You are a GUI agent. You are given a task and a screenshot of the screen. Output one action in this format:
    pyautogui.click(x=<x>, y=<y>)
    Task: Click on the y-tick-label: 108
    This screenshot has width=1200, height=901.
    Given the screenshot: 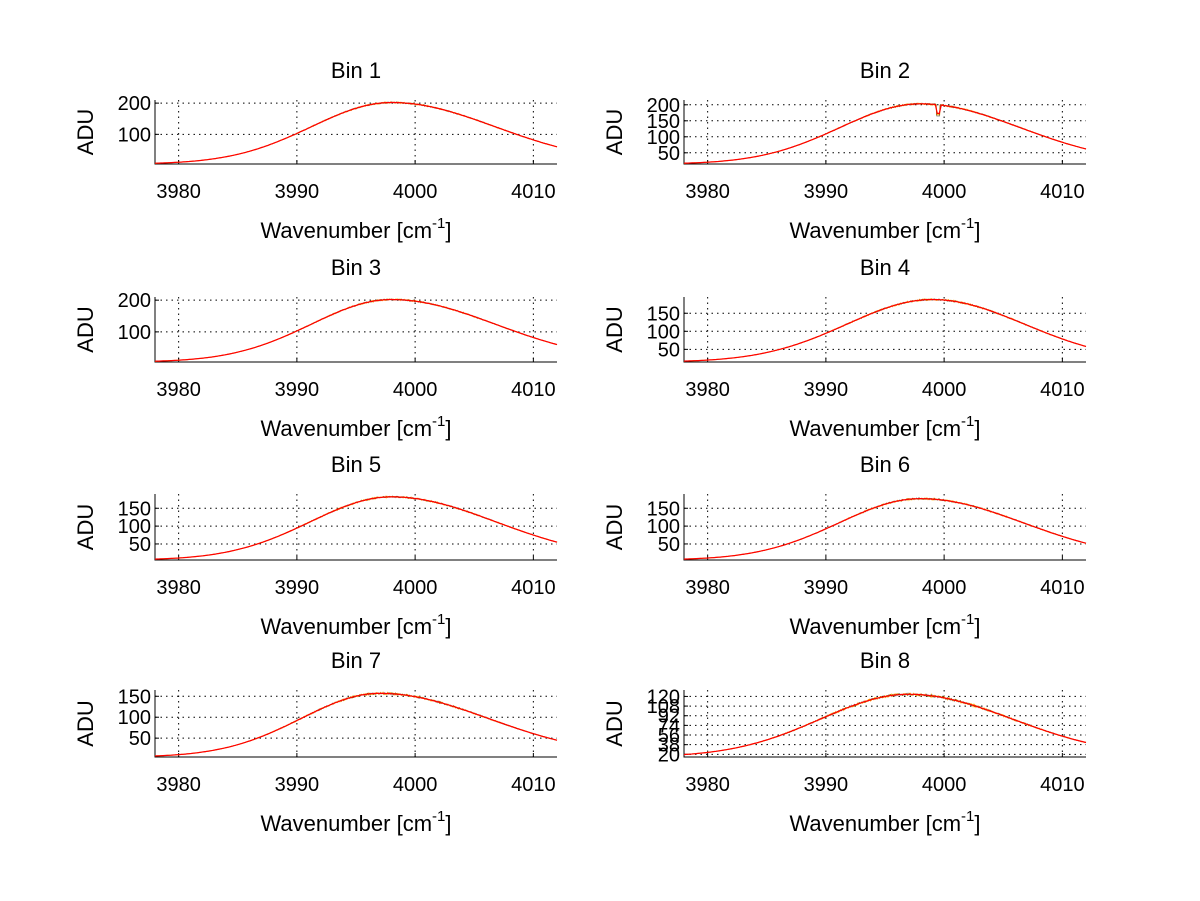 What is the action you would take?
    pyautogui.click(x=663, y=707)
    